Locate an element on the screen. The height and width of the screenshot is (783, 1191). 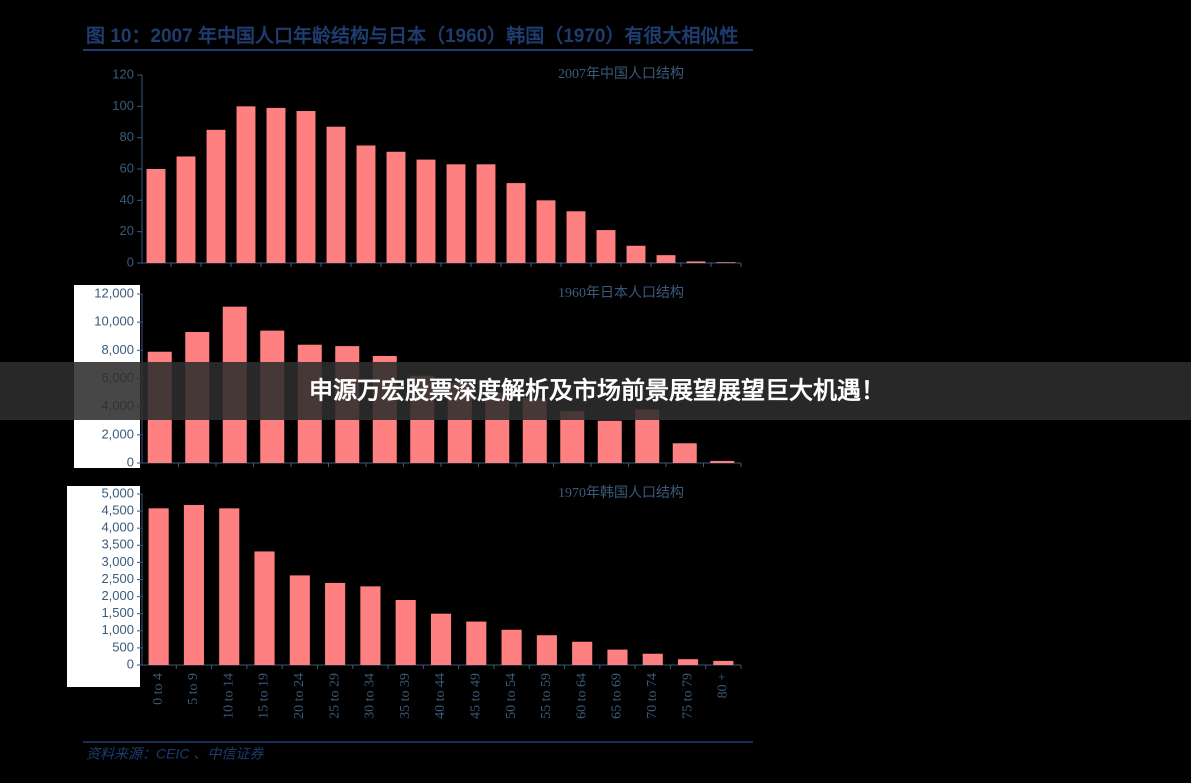
x-tick-label: 60 to 64 is located at coordinates (581, 696).